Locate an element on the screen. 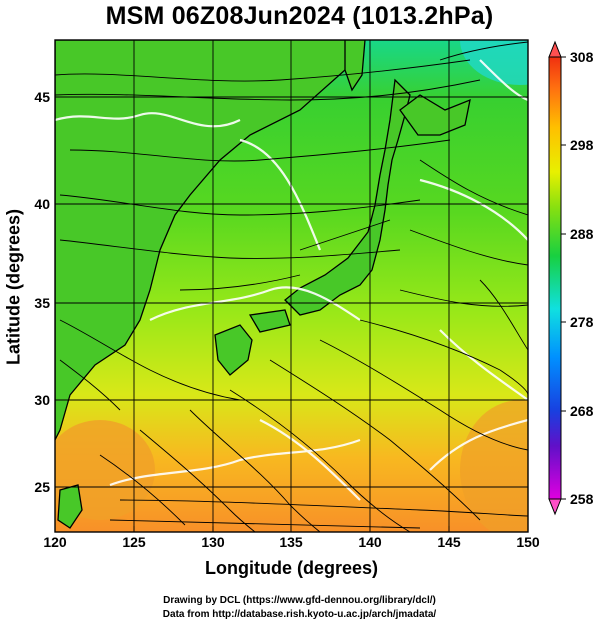  x-axis-title: Longitude (degrees) is located at coordinates (291, 568).